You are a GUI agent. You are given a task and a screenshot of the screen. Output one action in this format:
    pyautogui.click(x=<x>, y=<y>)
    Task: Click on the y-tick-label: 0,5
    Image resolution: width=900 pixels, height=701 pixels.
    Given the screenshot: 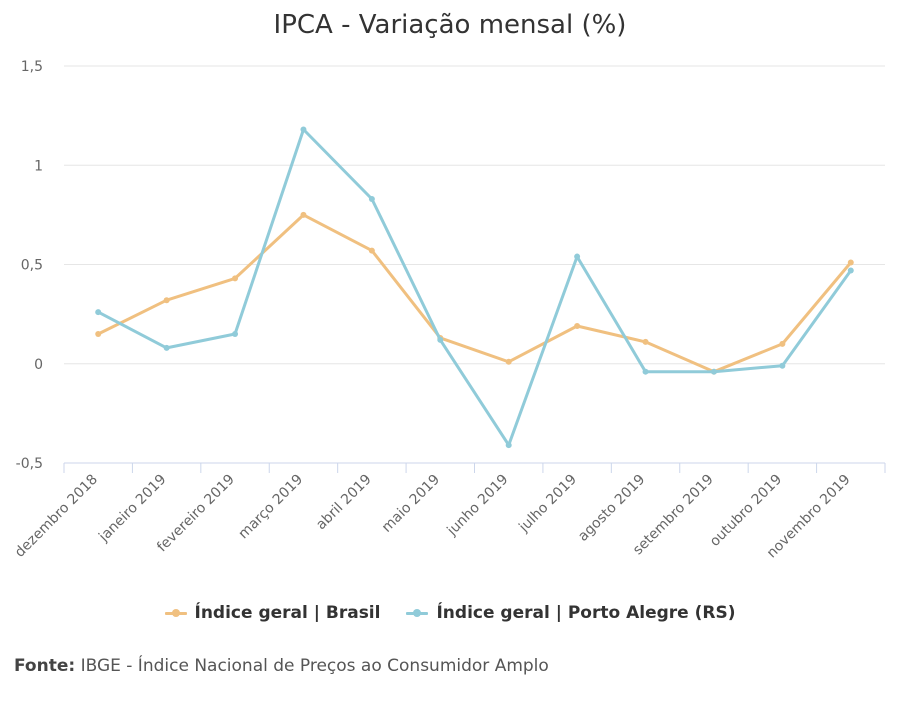 What is the action you would take?
    pyautogui.click(x=32, y=266)
    